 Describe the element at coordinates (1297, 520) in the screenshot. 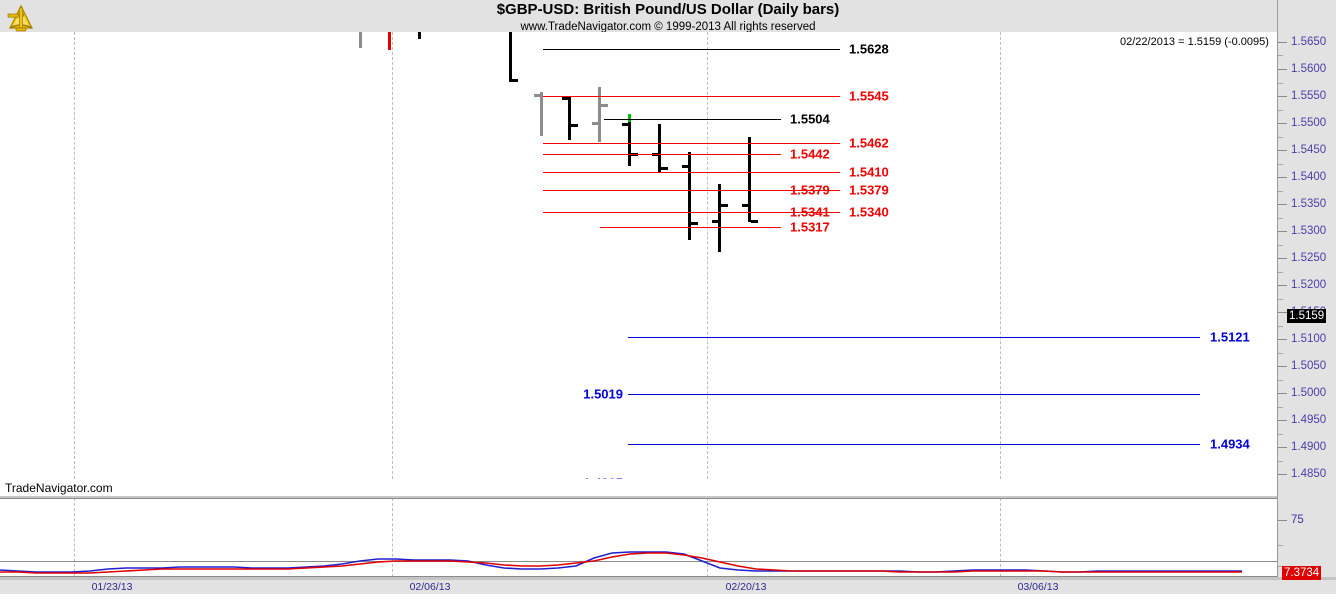

I see `indicator-axis-label: 75` at that location.